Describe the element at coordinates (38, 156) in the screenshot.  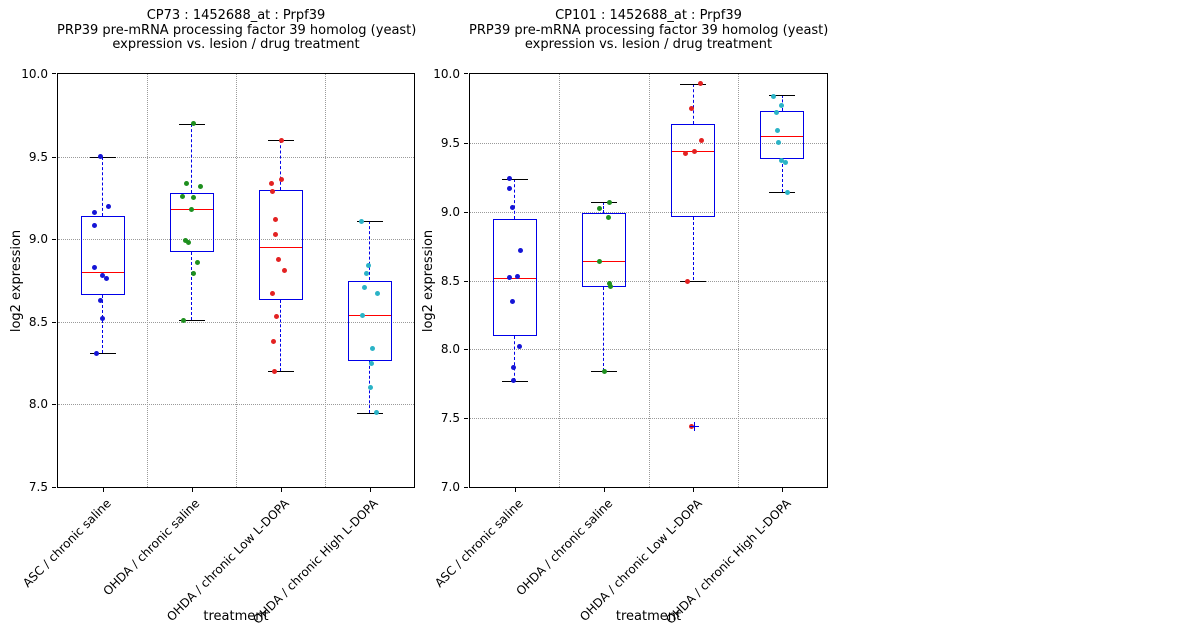
I see `y-tick-label: 9.5` at that location.